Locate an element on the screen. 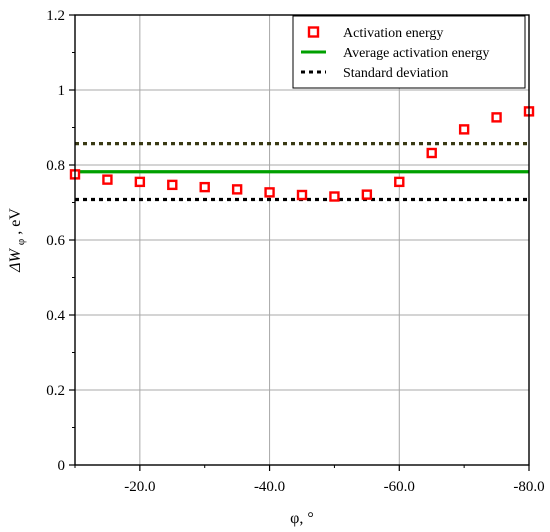 The image size is (550, 532). y-axis-title-suffix: , eV is located at coordinates (15, 221).